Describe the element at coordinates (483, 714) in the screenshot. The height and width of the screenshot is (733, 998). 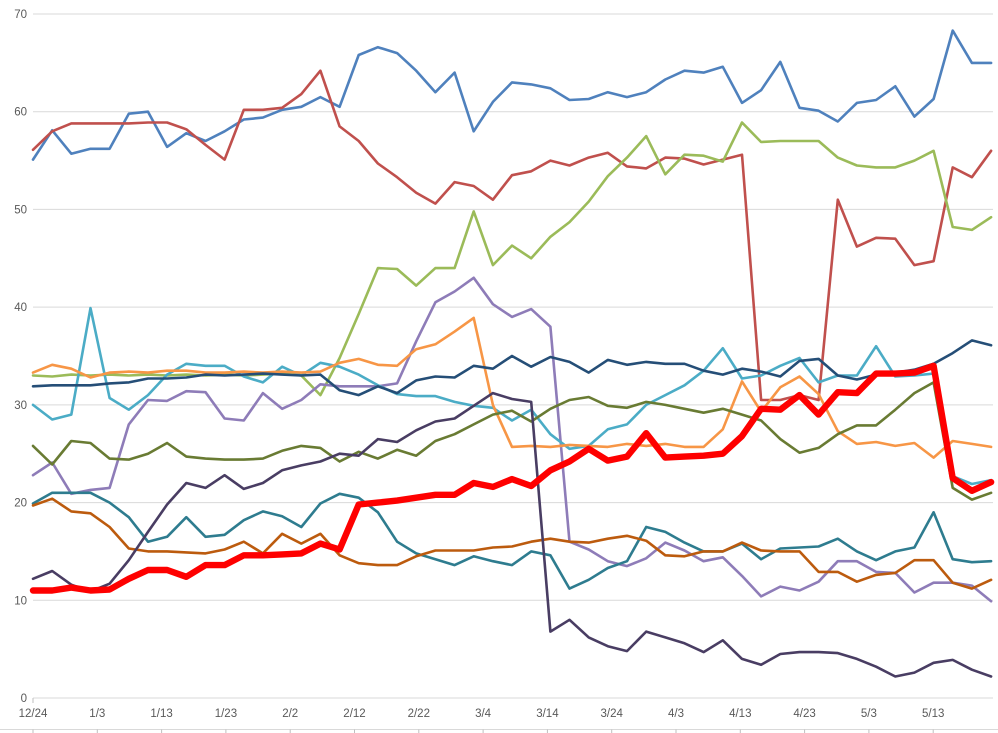
I see `x-axis-label: 3/4` at that location.